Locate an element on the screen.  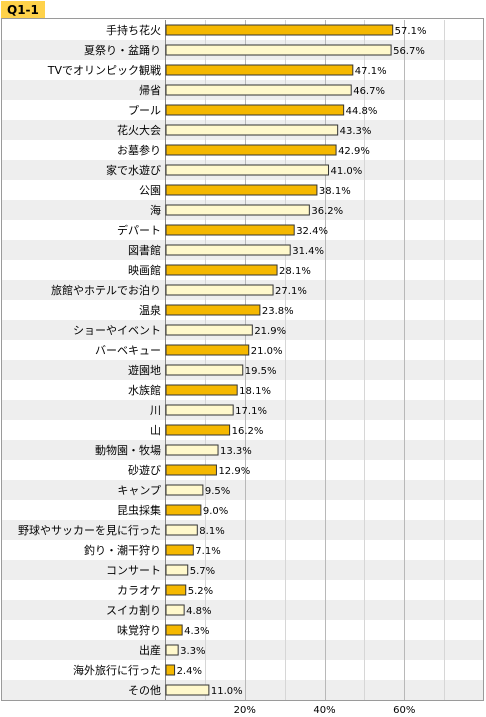
value-label: 17.1% is located at coordinates (251, 411).